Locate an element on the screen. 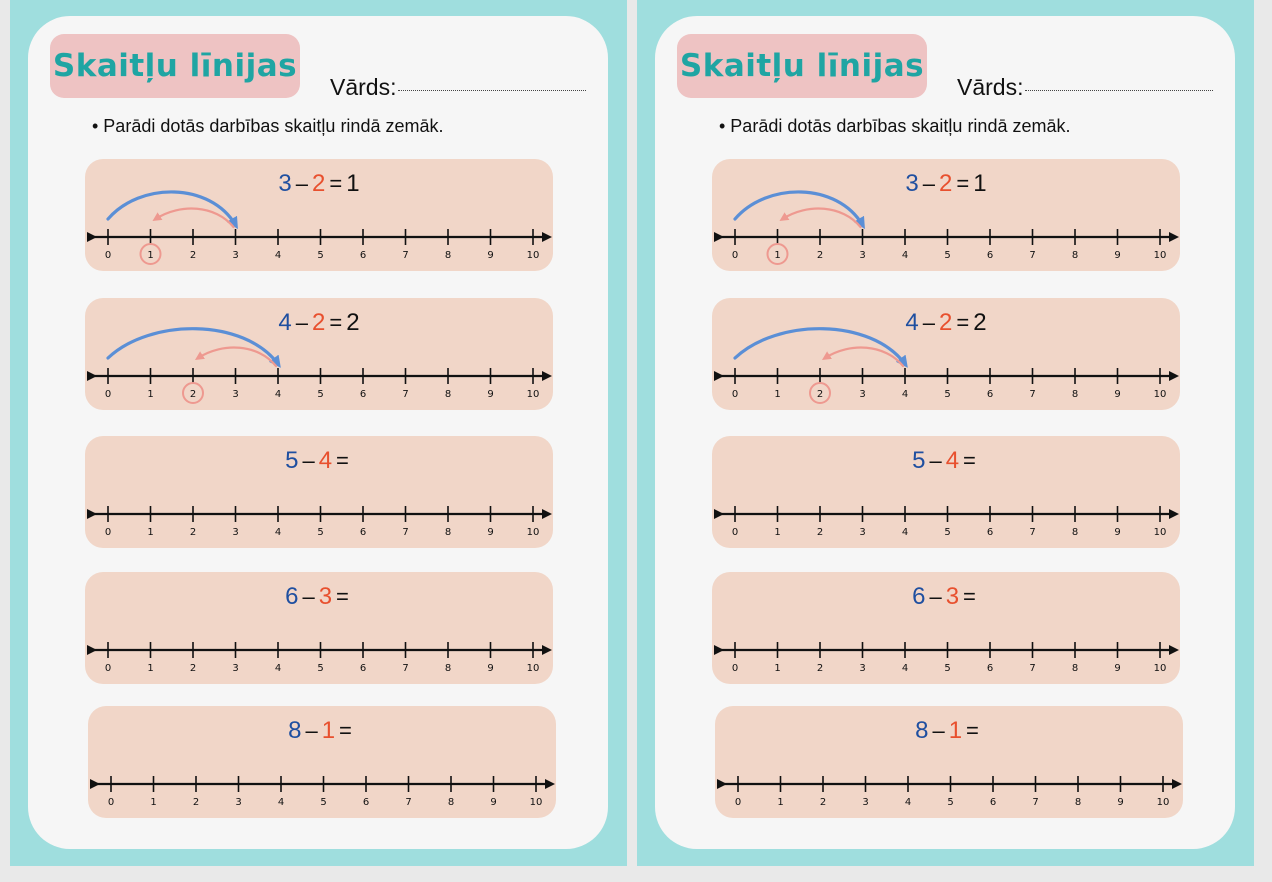 This screenshot has height=882, width=1272. problem-card-2: 4–2 = 2 0 1 2 3 4 5 6 7 8 9 10 is located at coordinates (319, 354).